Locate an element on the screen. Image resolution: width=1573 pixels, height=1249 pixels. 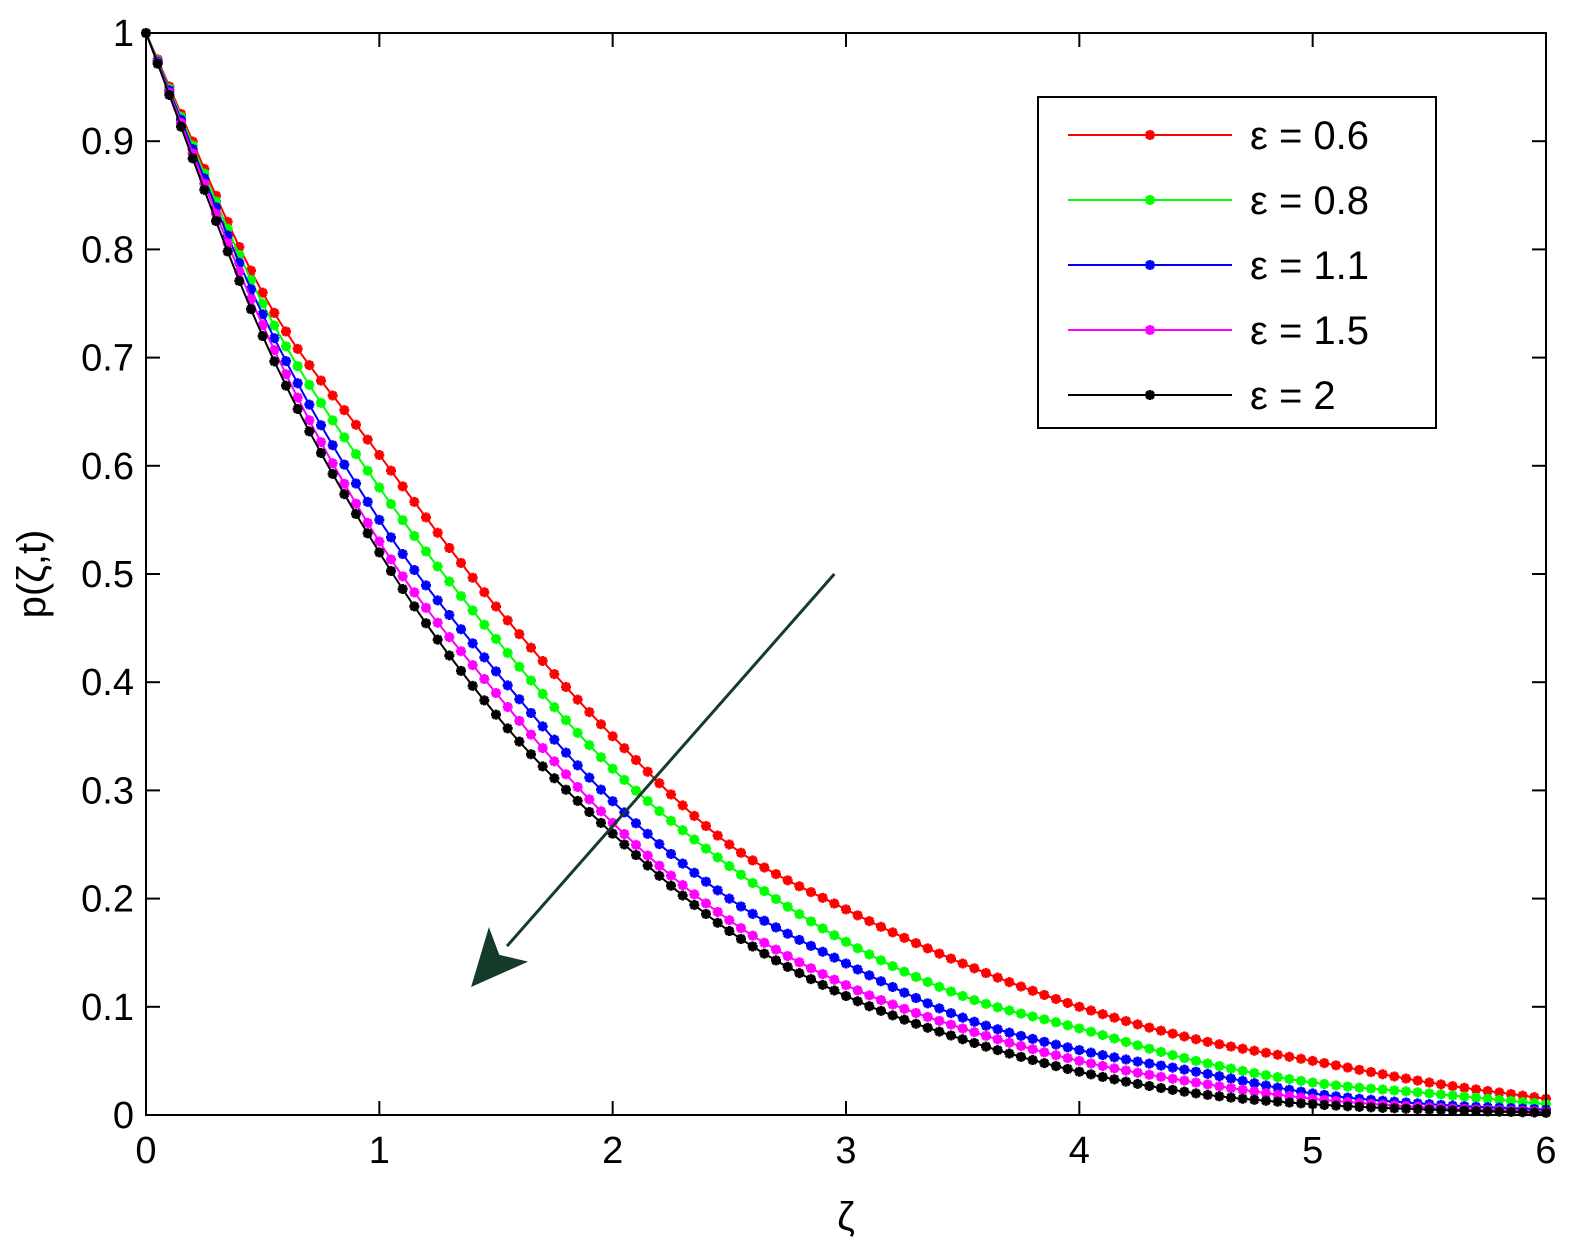
x-tick-label: 4 is located at coordinates (1079, 1151).